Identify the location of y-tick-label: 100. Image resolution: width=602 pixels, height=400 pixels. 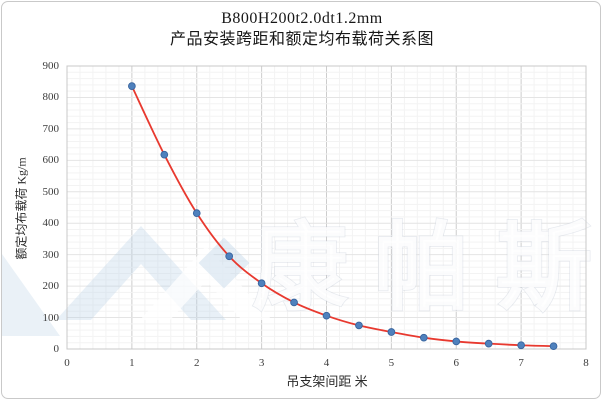
(51, 317).